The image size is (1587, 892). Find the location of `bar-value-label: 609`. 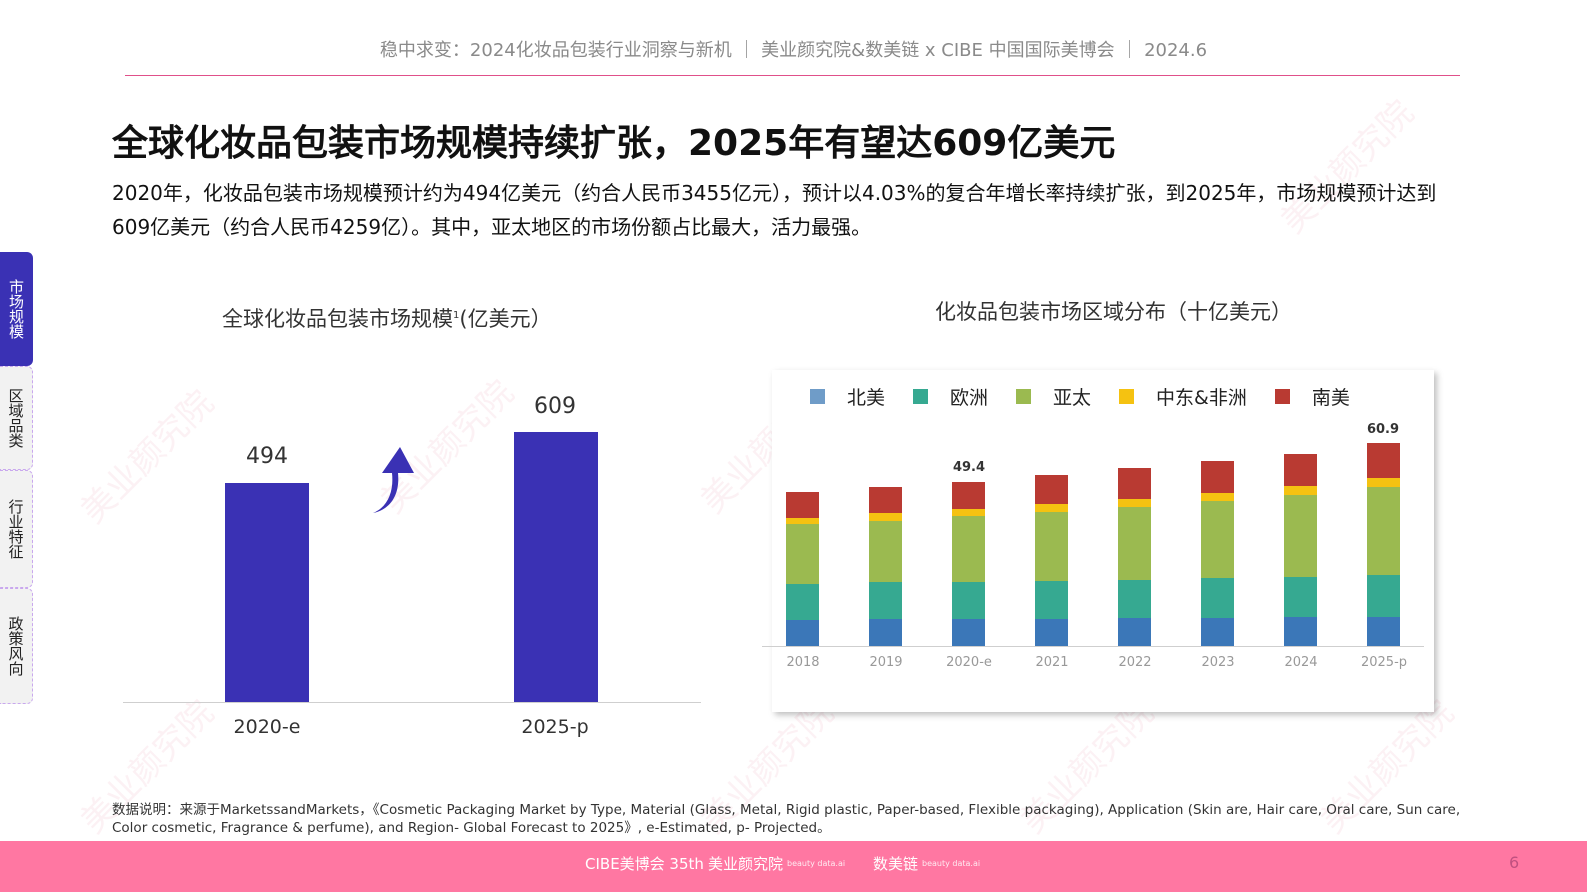

bar-value-label: 609 is located at coordinates (555, 406).